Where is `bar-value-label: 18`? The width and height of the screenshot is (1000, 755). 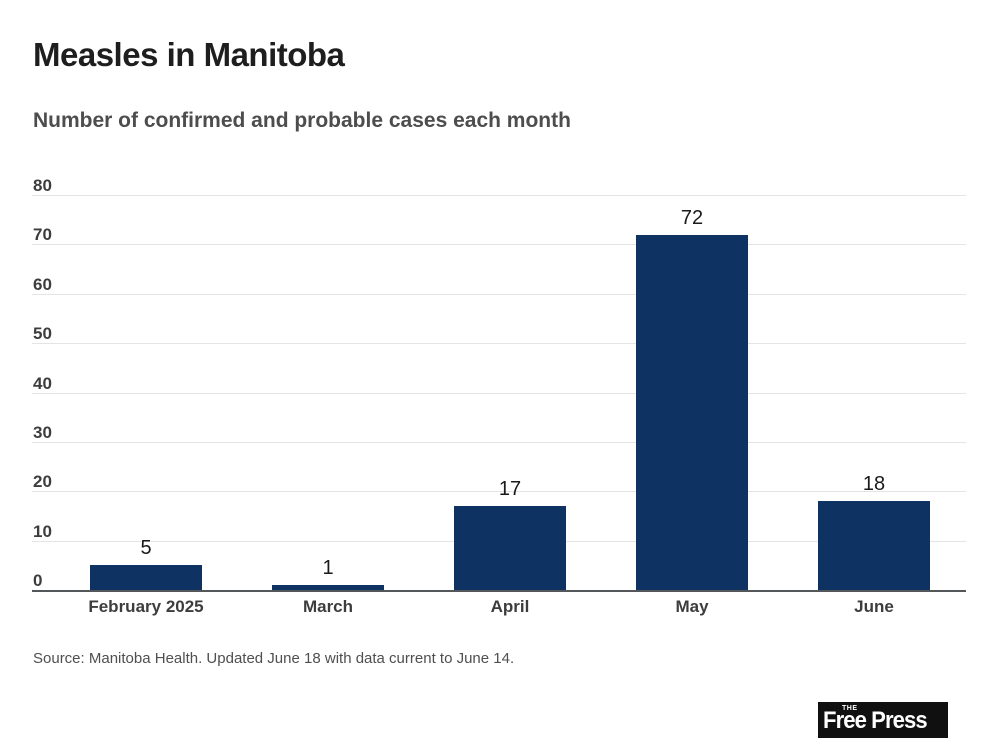 bar-value-label: 18 is located at coordinates (874, 484).